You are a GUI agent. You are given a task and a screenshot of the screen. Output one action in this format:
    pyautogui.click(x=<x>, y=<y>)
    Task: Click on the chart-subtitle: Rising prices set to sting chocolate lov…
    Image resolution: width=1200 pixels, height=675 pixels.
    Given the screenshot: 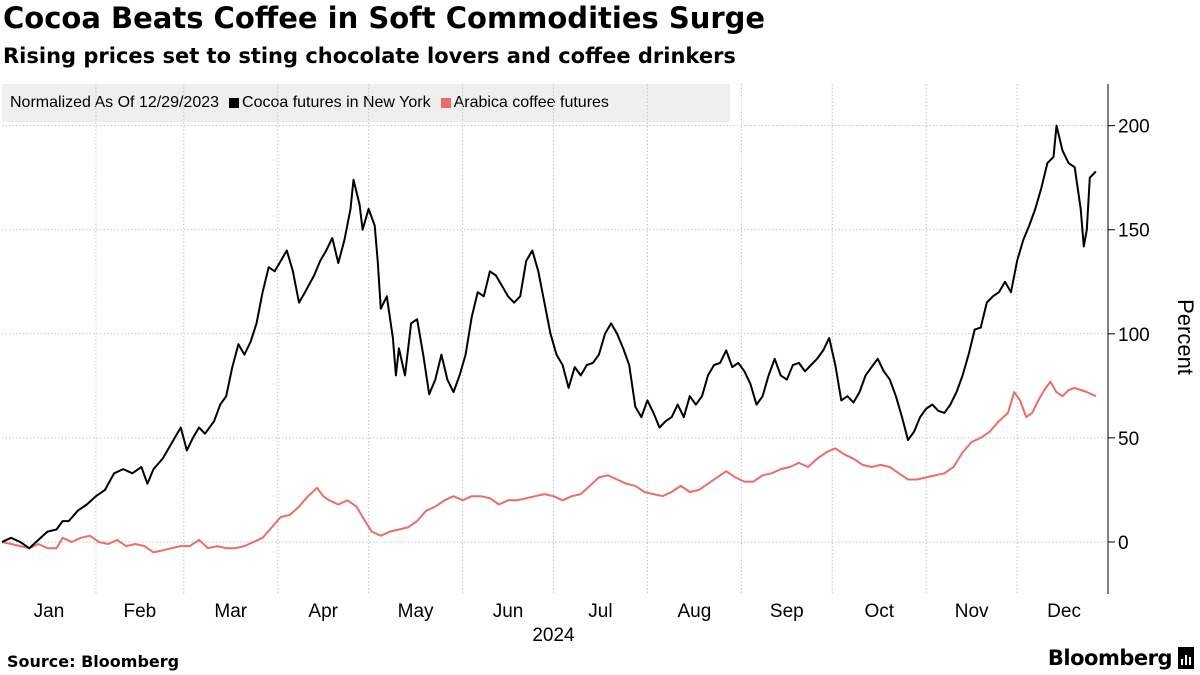 What is the action you would take?
    pyautogui.click(x=369, y=56)
    